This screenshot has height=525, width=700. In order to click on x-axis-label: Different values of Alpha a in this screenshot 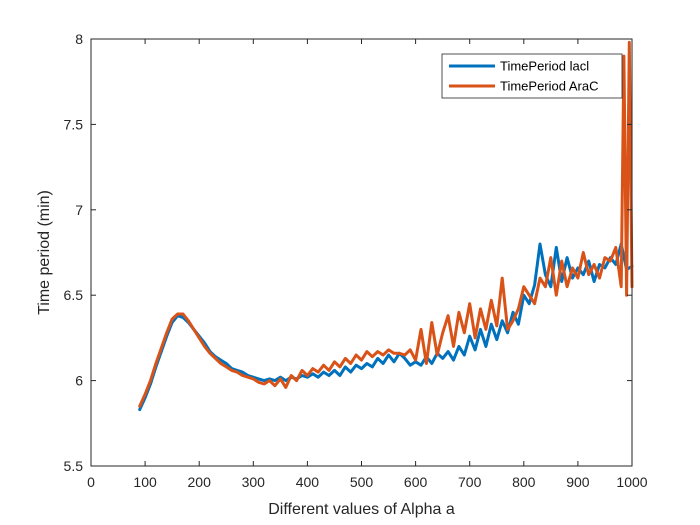, I will do `click(361, 509)`.